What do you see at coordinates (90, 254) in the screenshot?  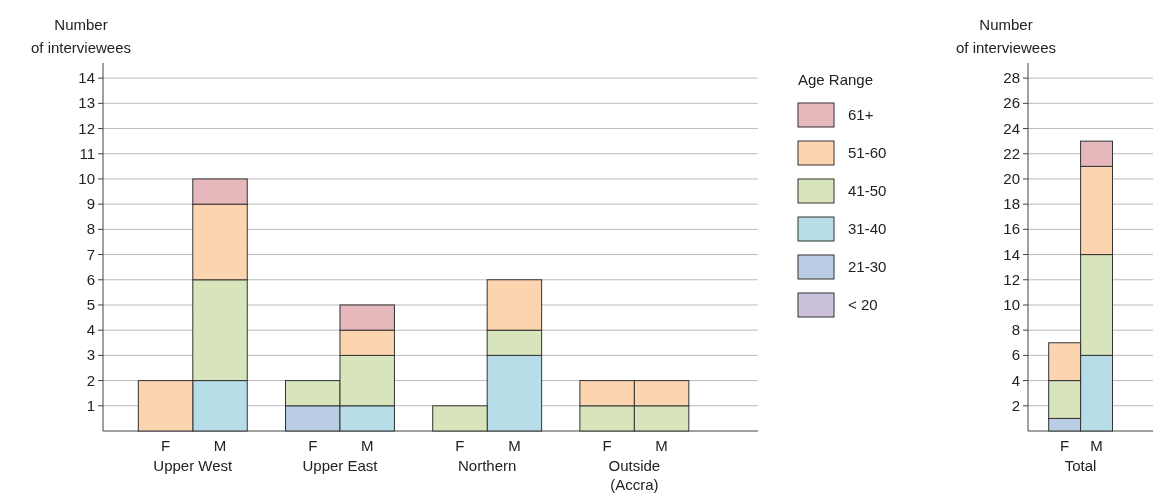 I see `y-tick-label: 7` at bounding box center [90, 254].